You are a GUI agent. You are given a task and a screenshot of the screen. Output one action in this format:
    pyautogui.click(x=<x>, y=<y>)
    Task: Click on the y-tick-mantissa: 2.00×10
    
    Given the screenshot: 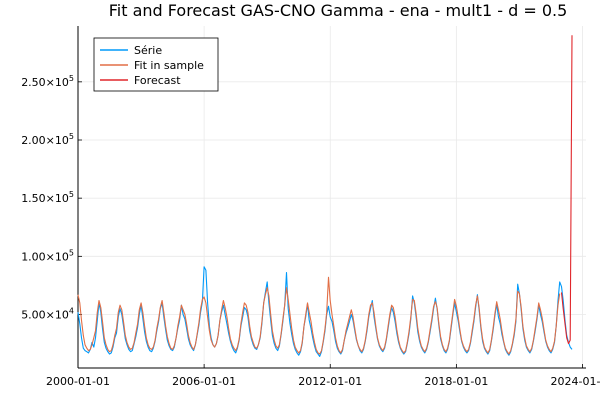 What is the action you would take?
    pyautogui.click(x=45, y=140)
    